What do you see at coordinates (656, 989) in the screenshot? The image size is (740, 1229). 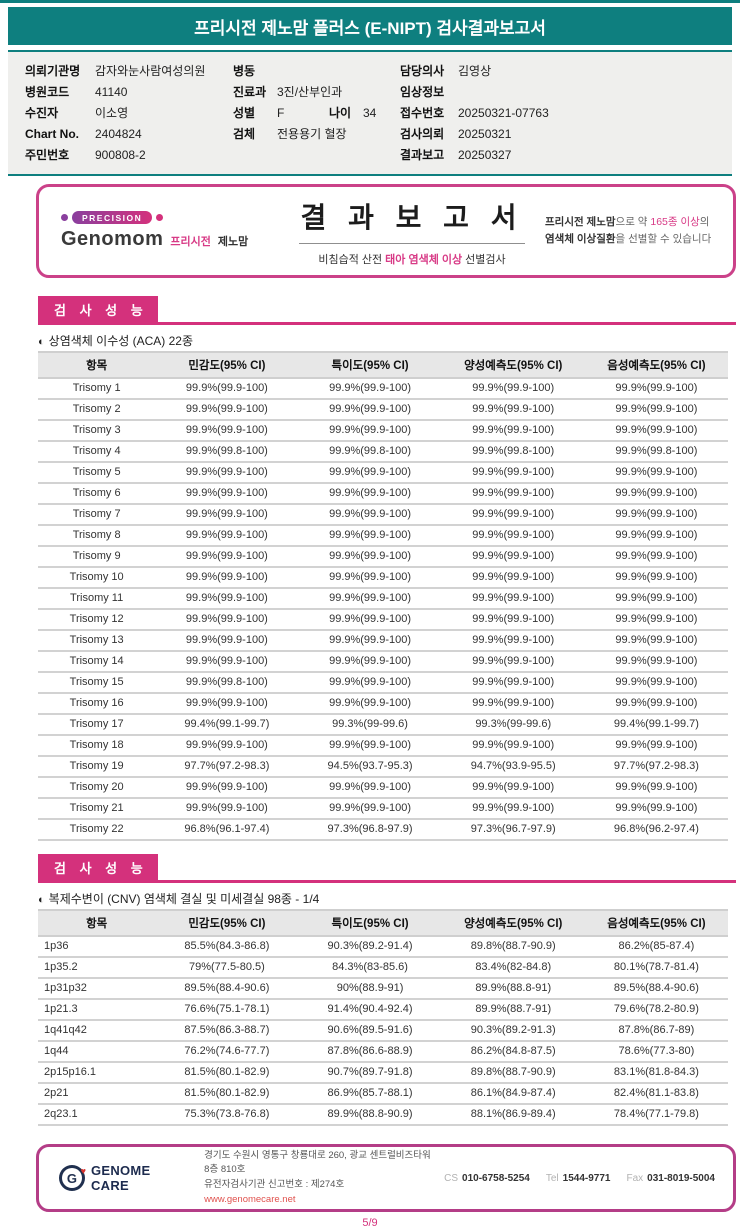 I see `table-cell: 89.5%(88.4-90.6)` at bounding box center [656, 989].